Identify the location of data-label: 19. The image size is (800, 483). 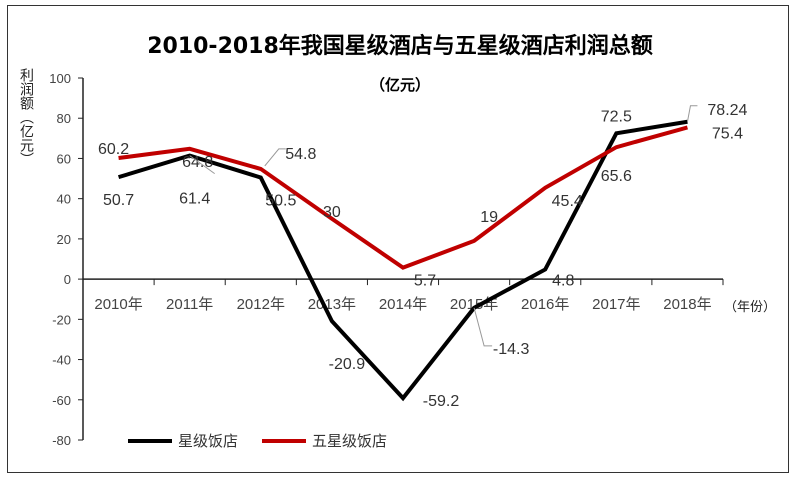
(489, 217).